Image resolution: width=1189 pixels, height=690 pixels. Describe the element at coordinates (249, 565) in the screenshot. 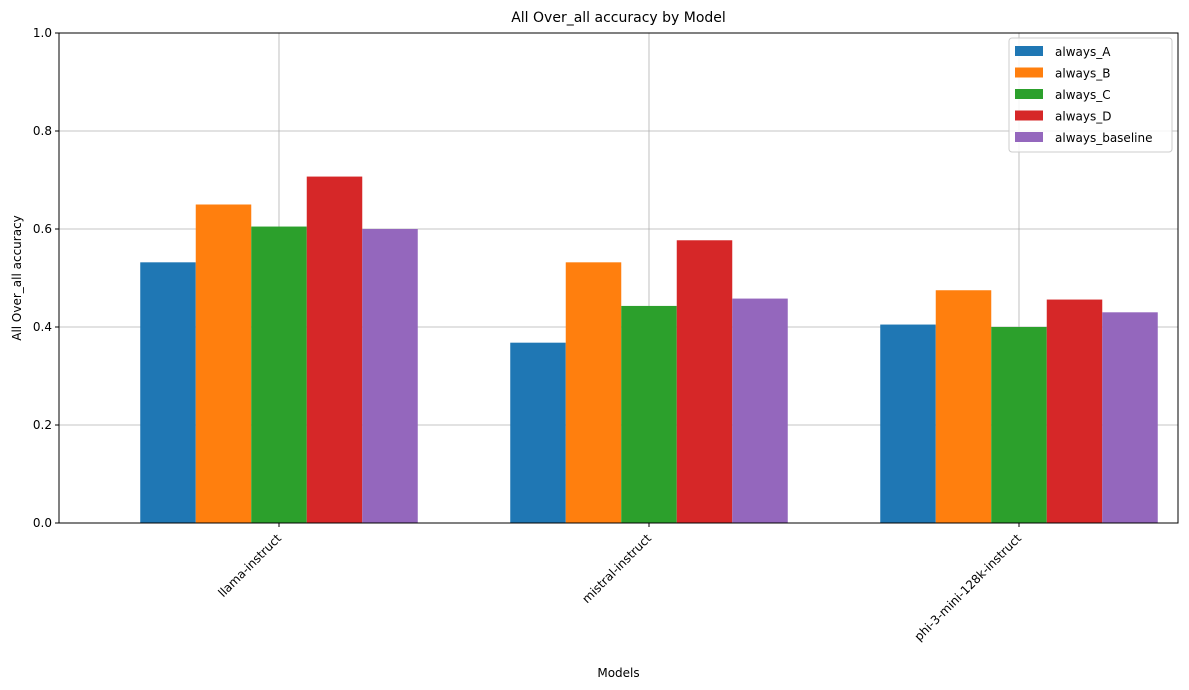

I see `x-tick-label: llama-instruct` at that location.